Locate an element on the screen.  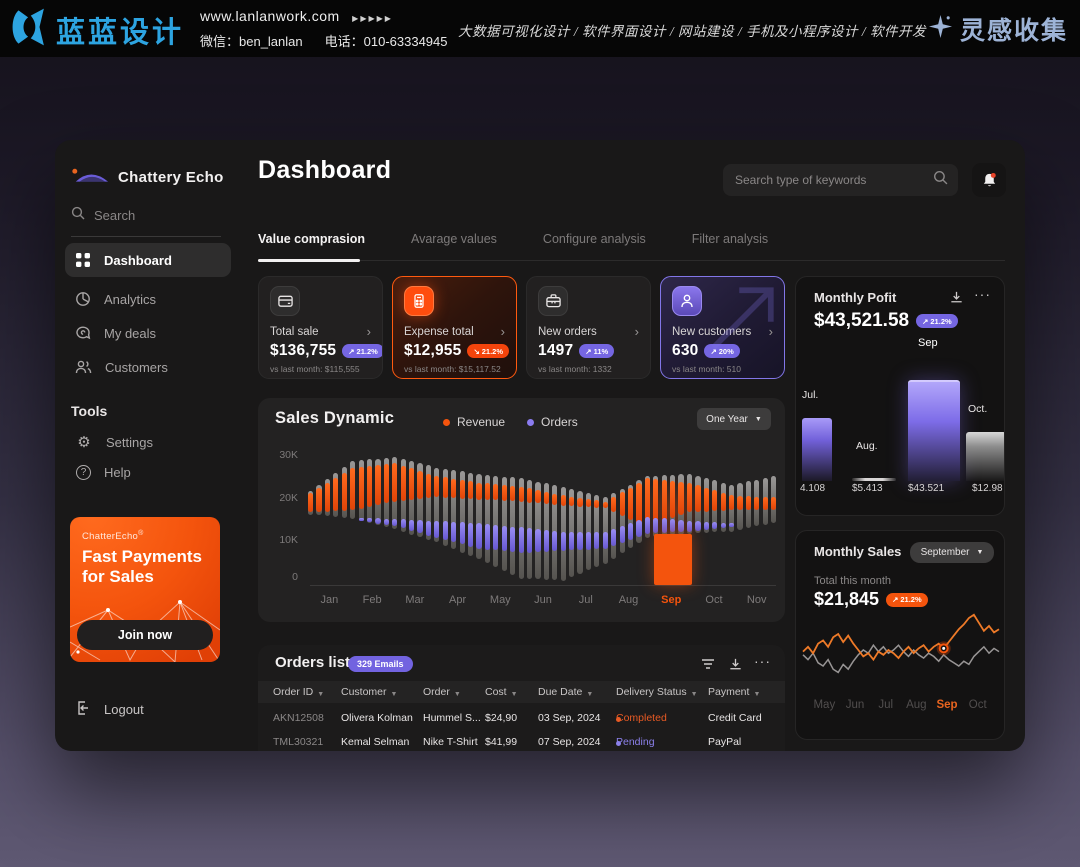
sidebar-search is located at coordinates (146, 221).